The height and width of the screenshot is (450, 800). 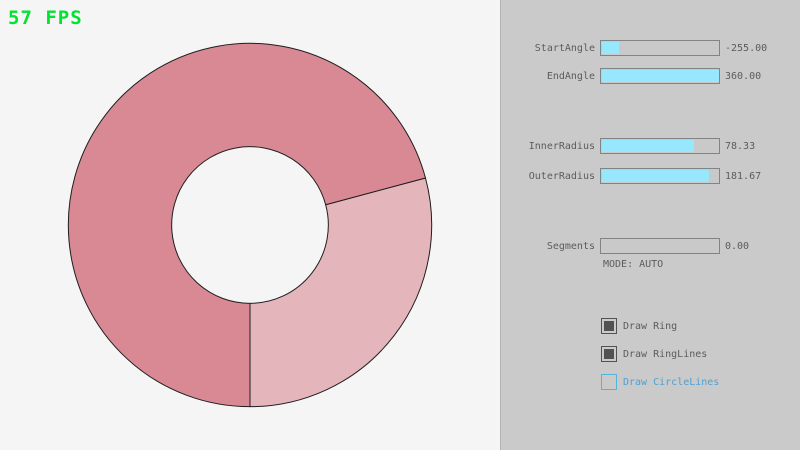 I want to click on slider-value: -255.00, so click(x=746, y=48).